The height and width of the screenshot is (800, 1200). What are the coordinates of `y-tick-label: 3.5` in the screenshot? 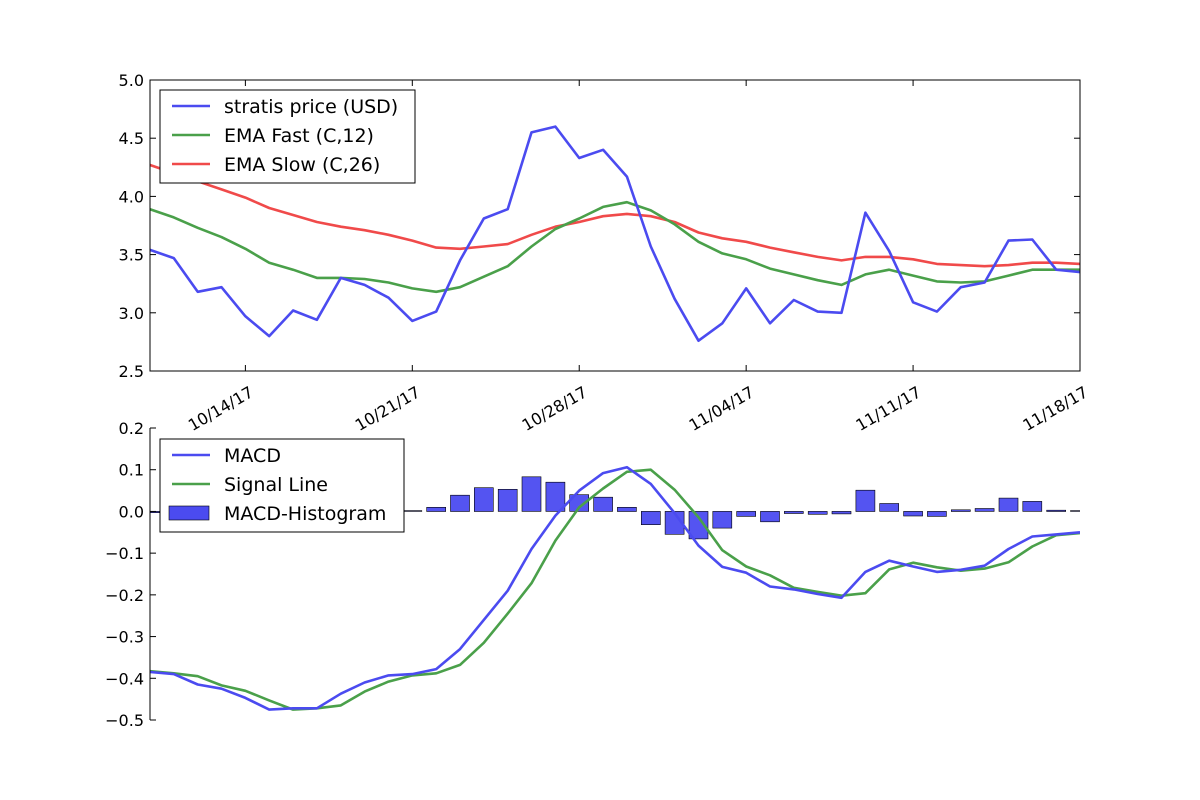 It's located at (131, 255).